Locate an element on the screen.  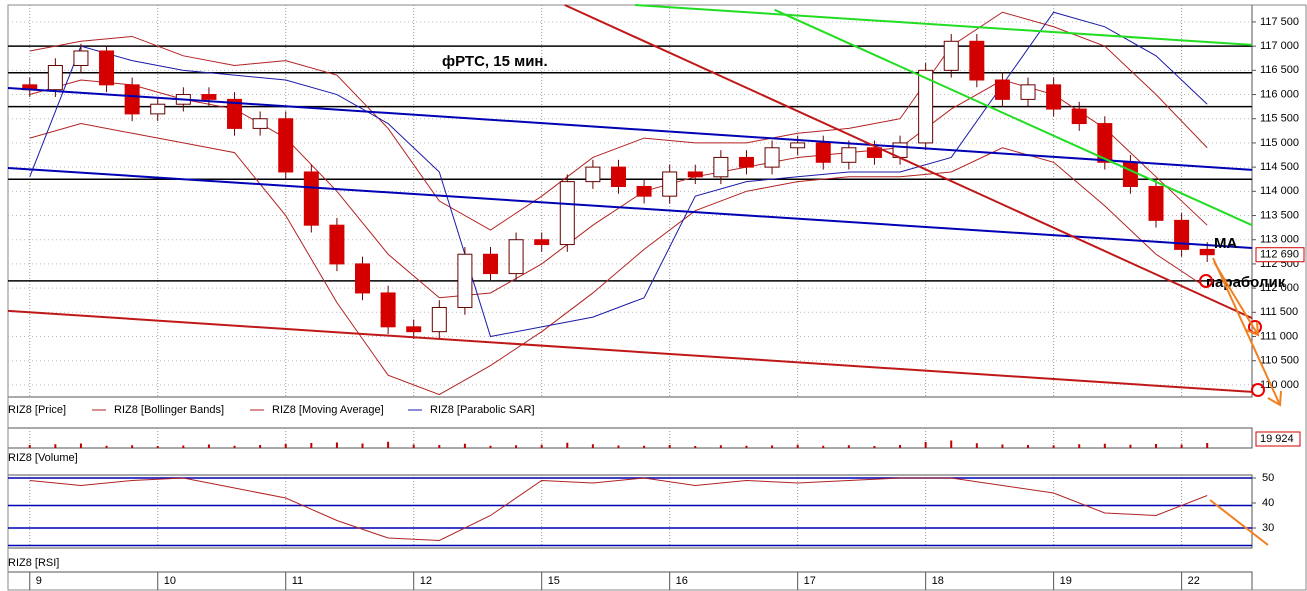
y-tick-label: 40 is located at coordinates (1268, 503).